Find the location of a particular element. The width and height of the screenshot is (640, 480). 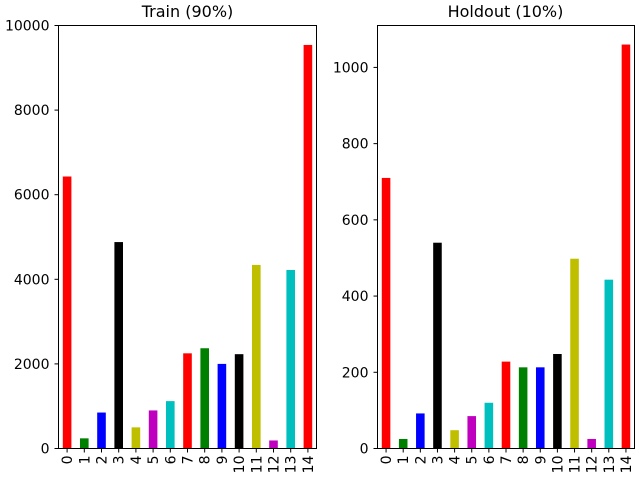

holdout-x-tick-label: 9 is located at coordinates (541, 460).